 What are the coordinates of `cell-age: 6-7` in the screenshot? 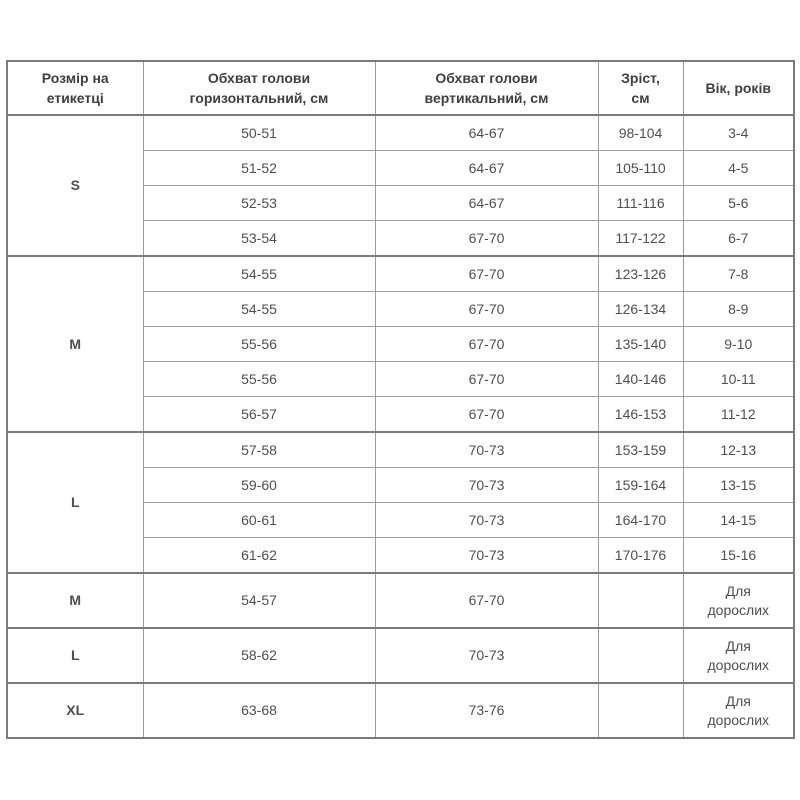 It's located at (738, 238).